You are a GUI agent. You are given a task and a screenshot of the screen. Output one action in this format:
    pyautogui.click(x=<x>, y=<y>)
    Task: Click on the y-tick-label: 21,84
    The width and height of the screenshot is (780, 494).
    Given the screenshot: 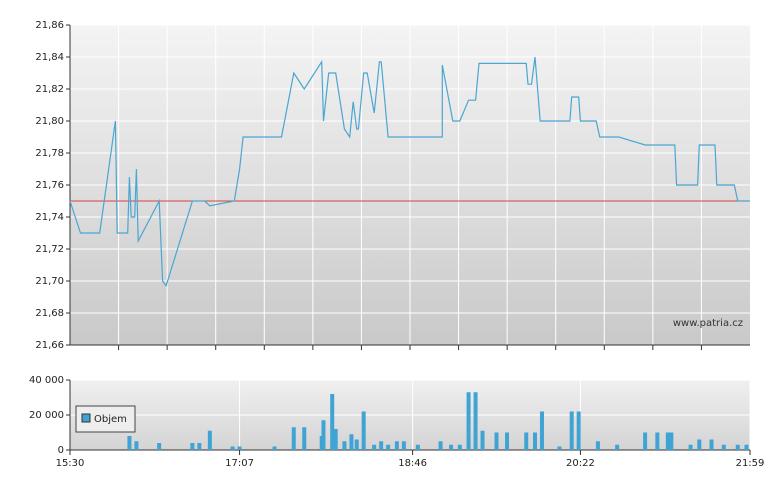 What is the action you would take?
    pyautogui.click(x=49, y=57)
    